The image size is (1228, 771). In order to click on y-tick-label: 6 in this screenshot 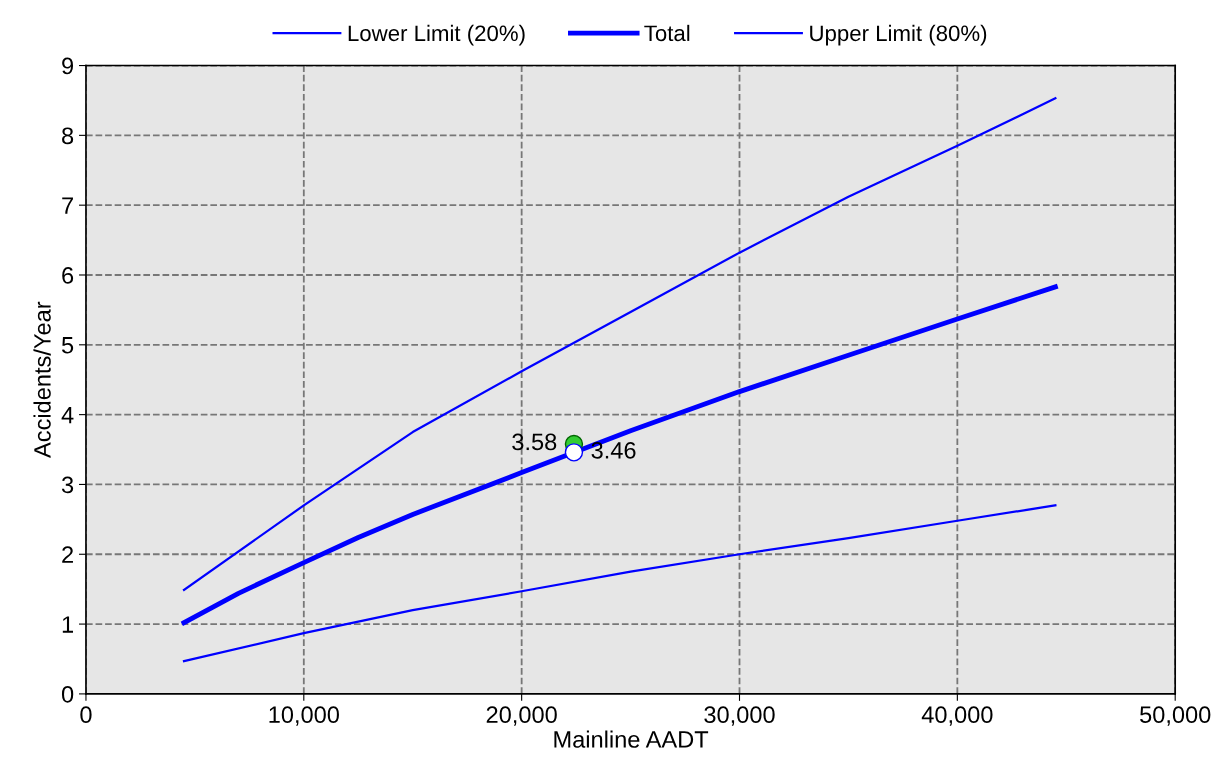, I will do `click(68, 275)`.